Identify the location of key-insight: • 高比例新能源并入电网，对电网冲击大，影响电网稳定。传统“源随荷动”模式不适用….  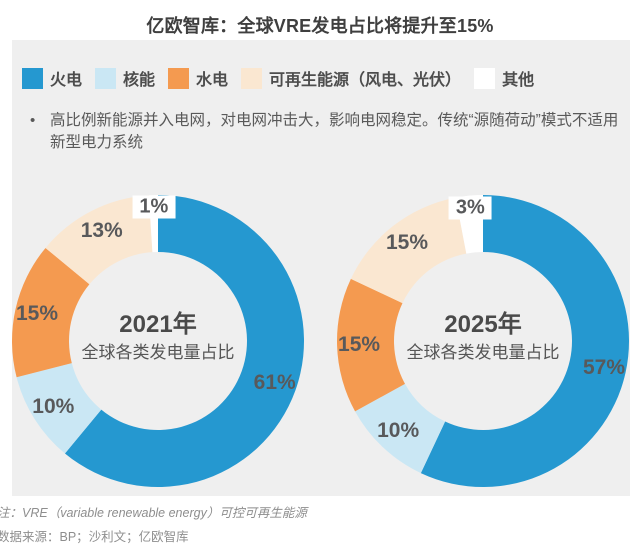
(325, 132).